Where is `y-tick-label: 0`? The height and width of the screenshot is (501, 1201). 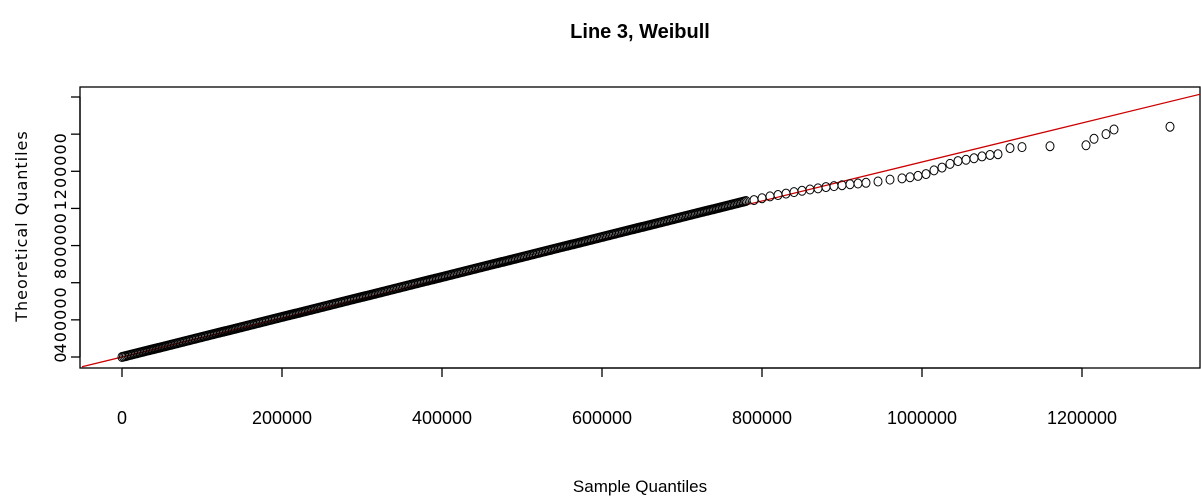
y-tick-label: 0 is located at coordinates (60, 356).